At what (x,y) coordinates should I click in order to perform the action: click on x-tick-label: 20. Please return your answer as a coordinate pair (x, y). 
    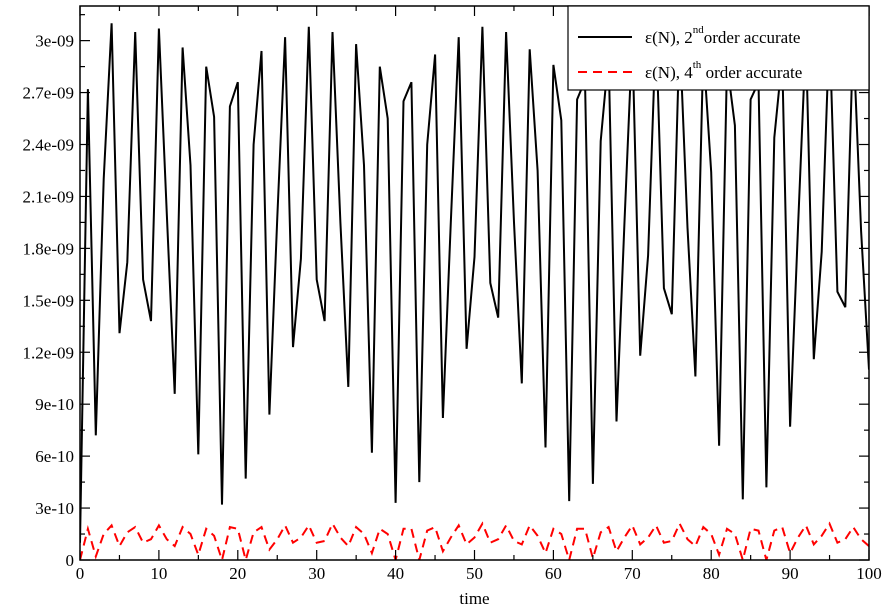
    Looking at the image, I should click on (237, 573).